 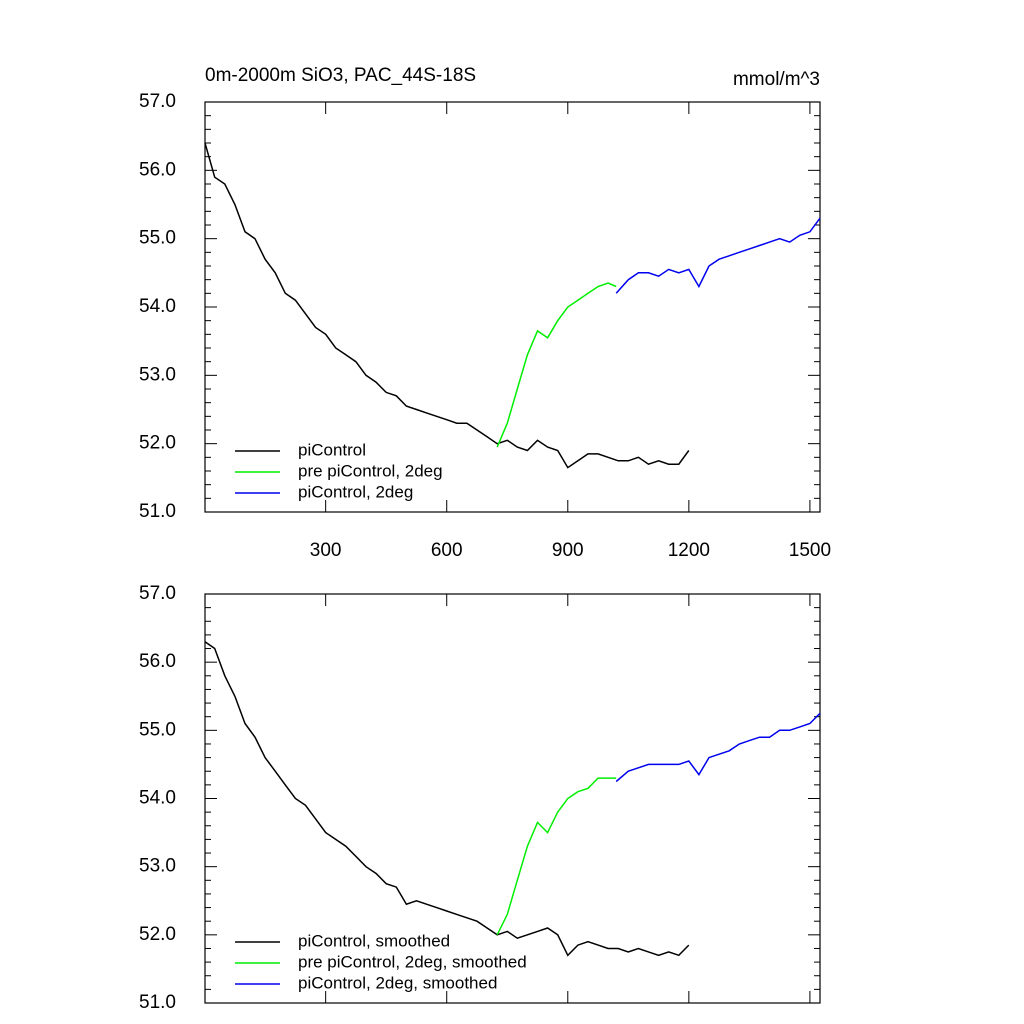 I want to click on legend-label: pre piControl, 2deg, so click(x=370, y=470).